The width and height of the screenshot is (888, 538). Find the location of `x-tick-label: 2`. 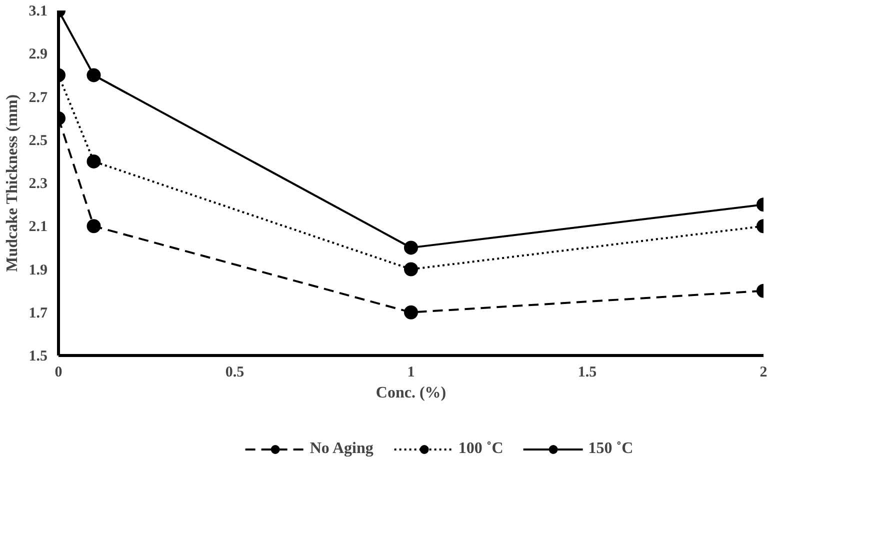

x-tick-label: 2 is located at coordinates (764, 372).